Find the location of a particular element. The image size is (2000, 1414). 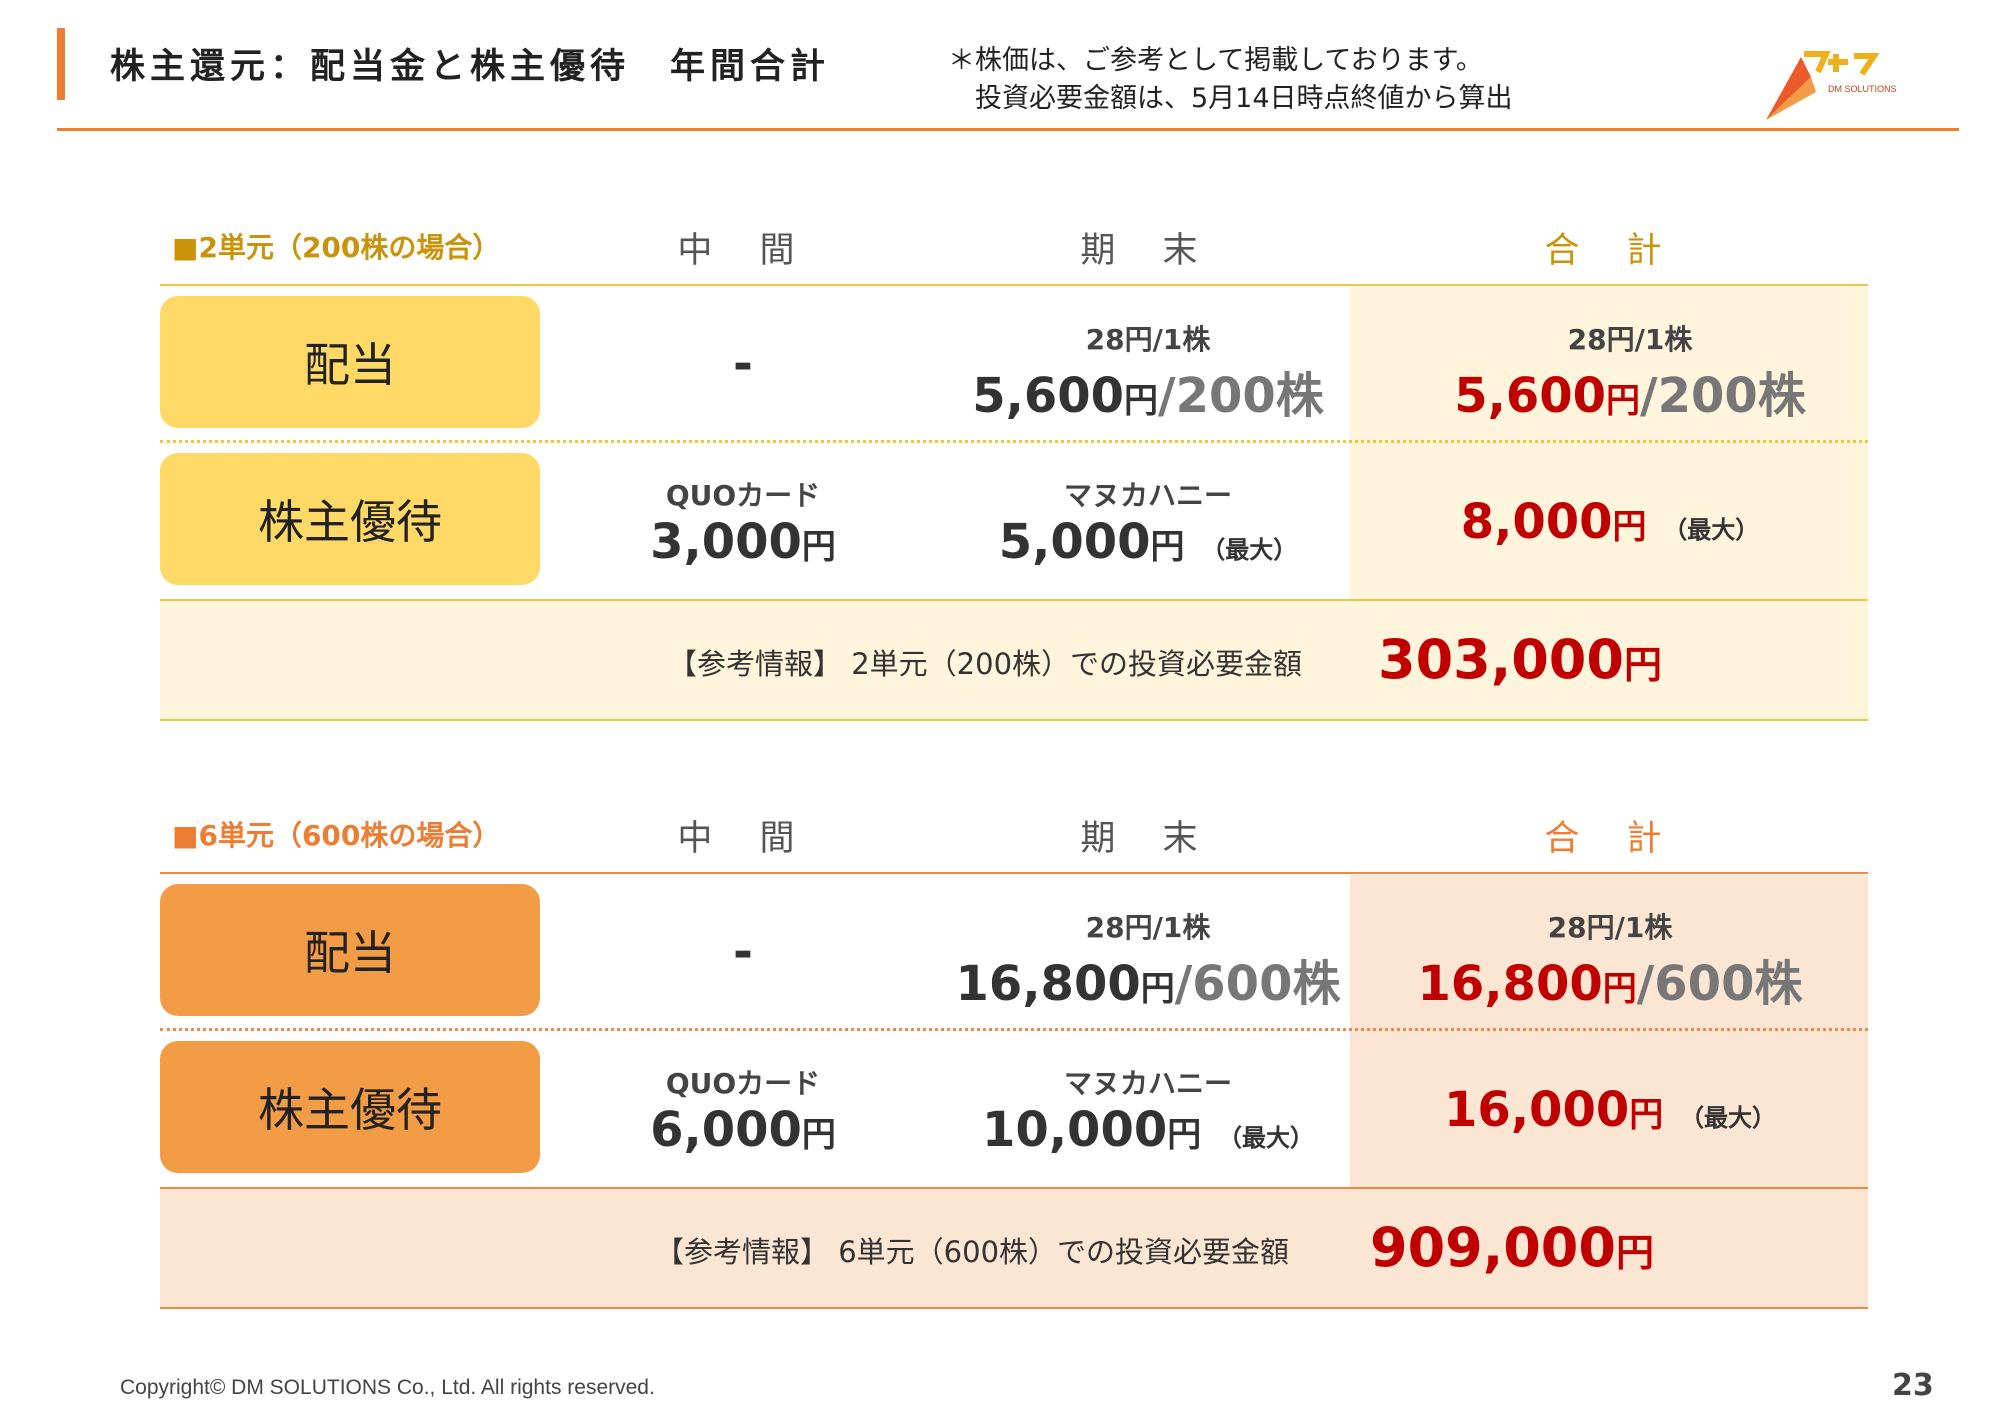

amount: 909,000 is located at coordinates (1493, 1247).